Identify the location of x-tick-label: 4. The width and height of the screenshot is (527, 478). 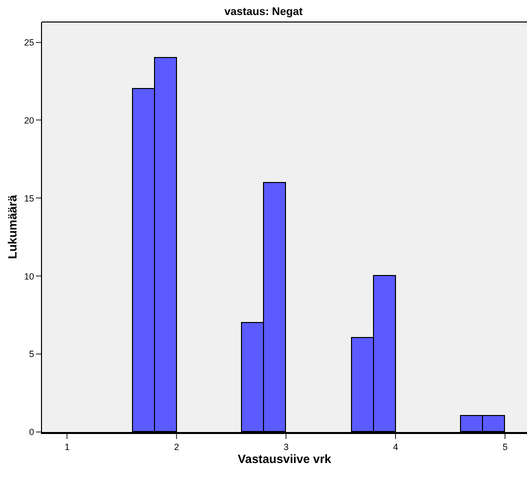
(395, 447).